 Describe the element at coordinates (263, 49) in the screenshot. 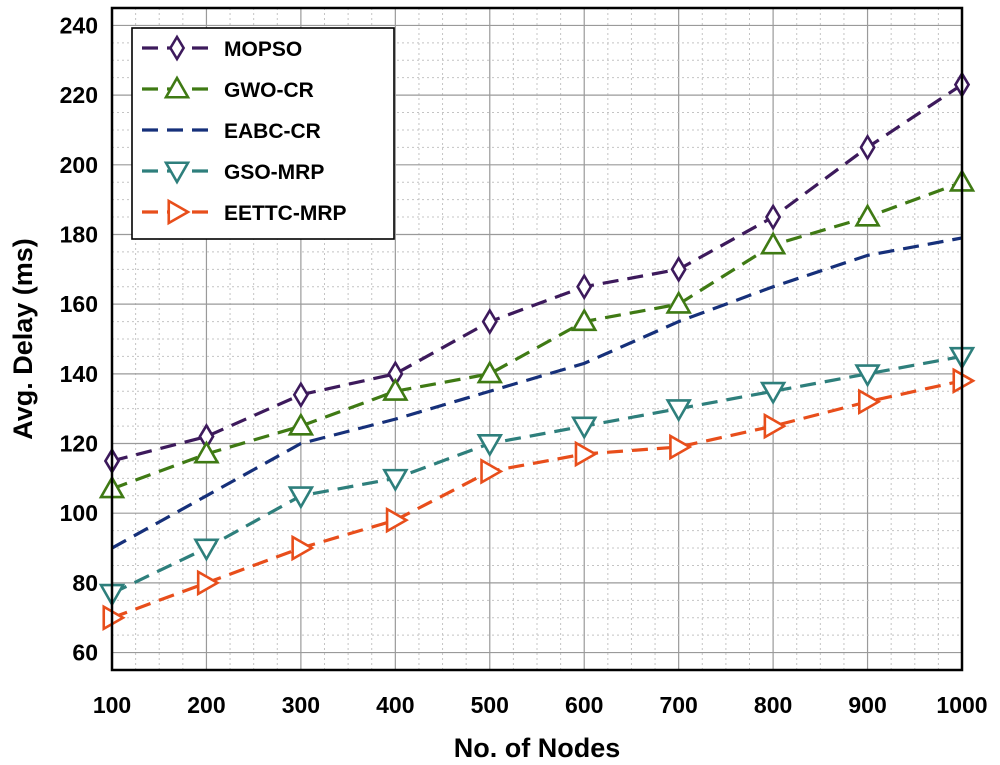

I see `legend-label: MOPSO` at that location.